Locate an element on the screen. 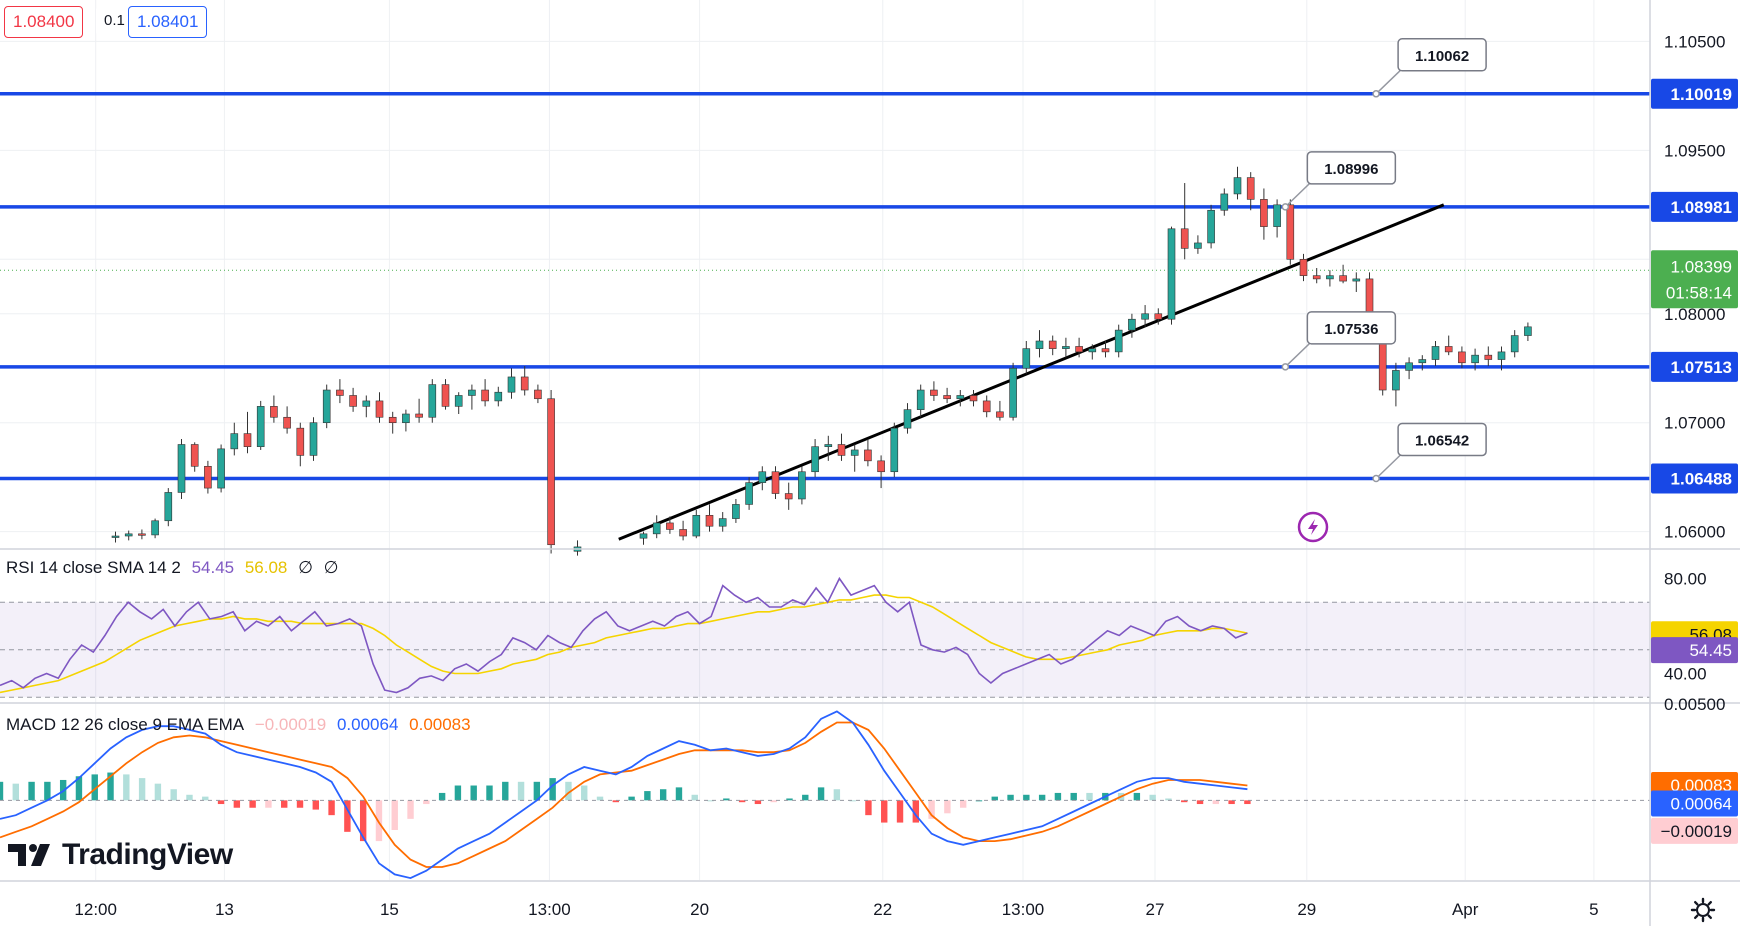 The image size is (1740, 931). macd-value-badge-text: 0.00064 is located at coordinates (1701, 803).